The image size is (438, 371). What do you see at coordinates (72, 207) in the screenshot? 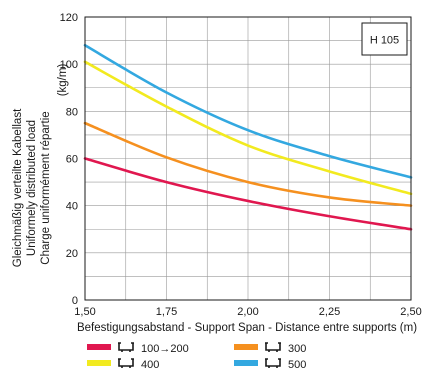
I see `y-tick-label: 40` at bounding box center [72, 207].